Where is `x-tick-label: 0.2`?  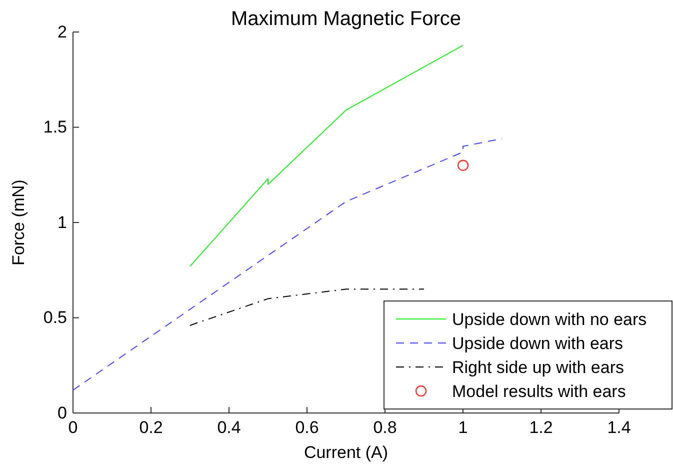
x-tick-label: 0.2 is located at coordinates (151, 428).